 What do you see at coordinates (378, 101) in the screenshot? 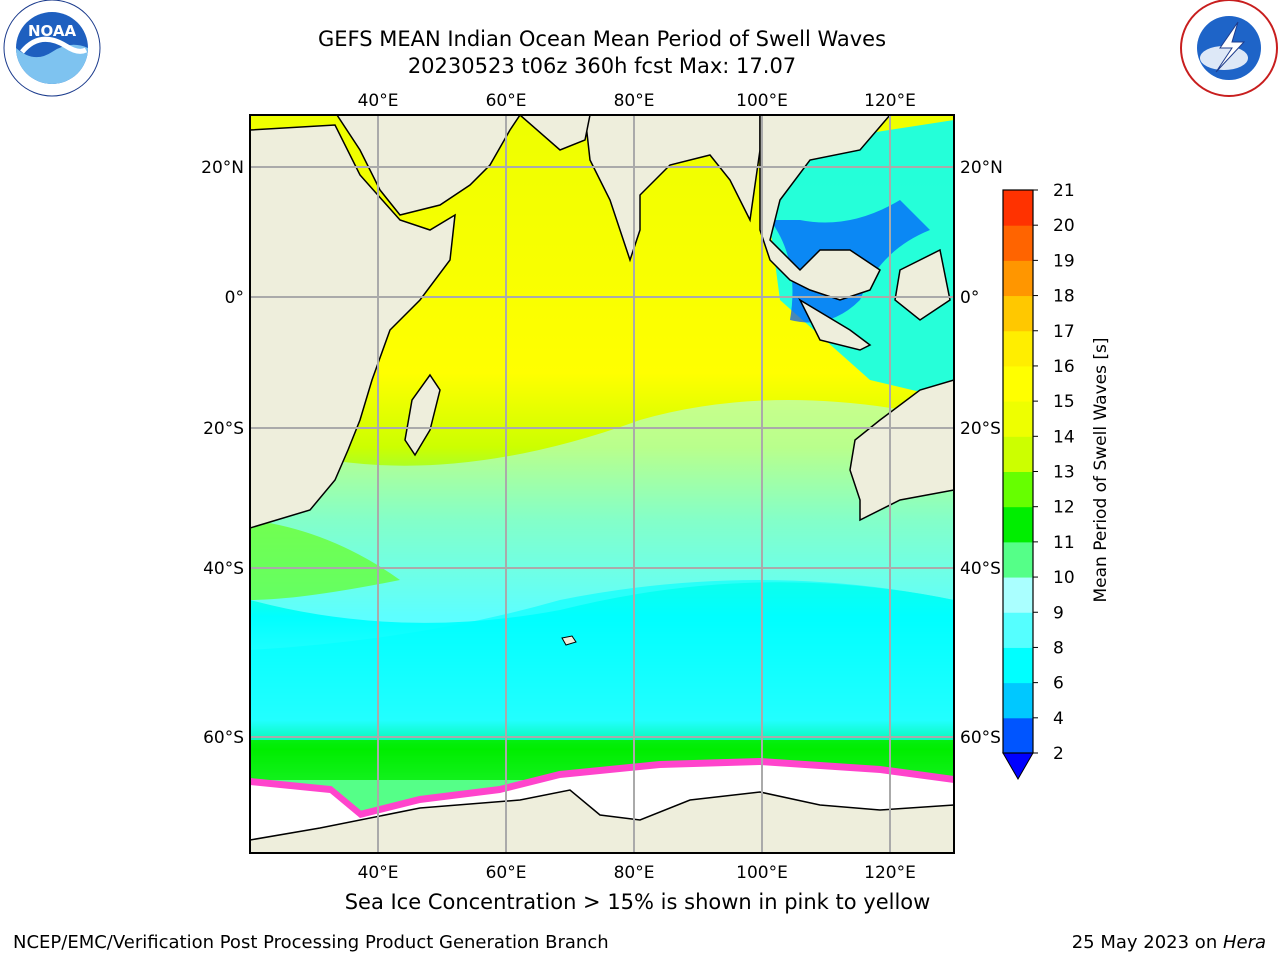
I see `top-lon-tick-label: 40°E` at bounding box center [378, 101].